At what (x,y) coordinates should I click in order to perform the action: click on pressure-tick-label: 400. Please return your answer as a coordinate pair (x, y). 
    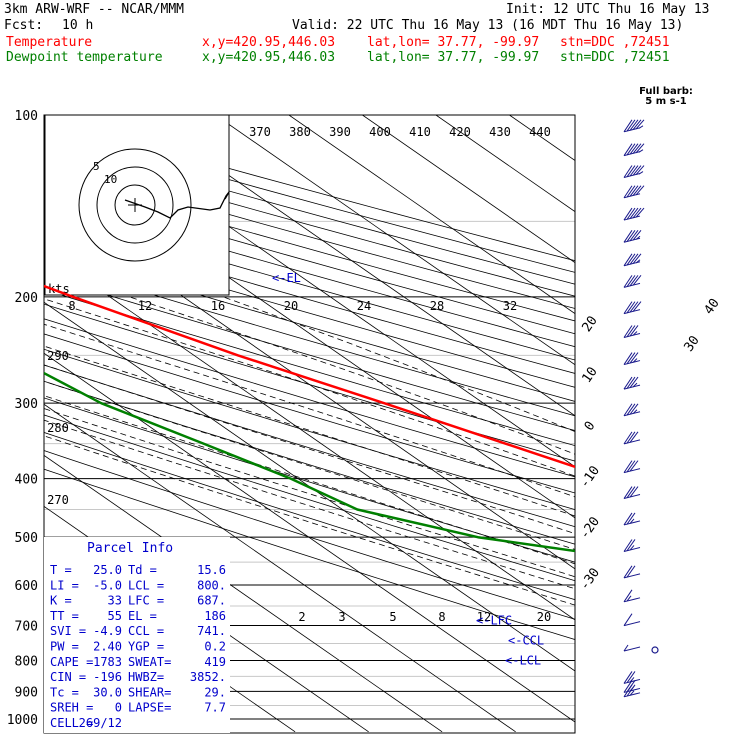
    Looking at the image, I should click on (26, 480).